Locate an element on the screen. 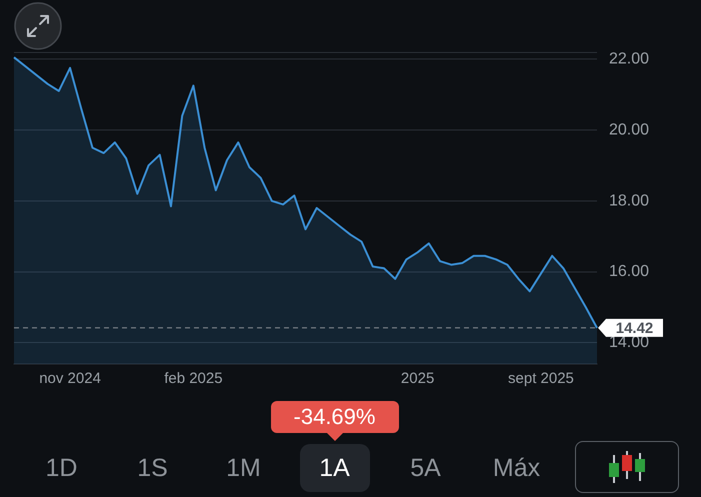 The width and height of the screenshot is (701, 497). x-tick-label: feb 2025 is located at coordinates (193, 379).